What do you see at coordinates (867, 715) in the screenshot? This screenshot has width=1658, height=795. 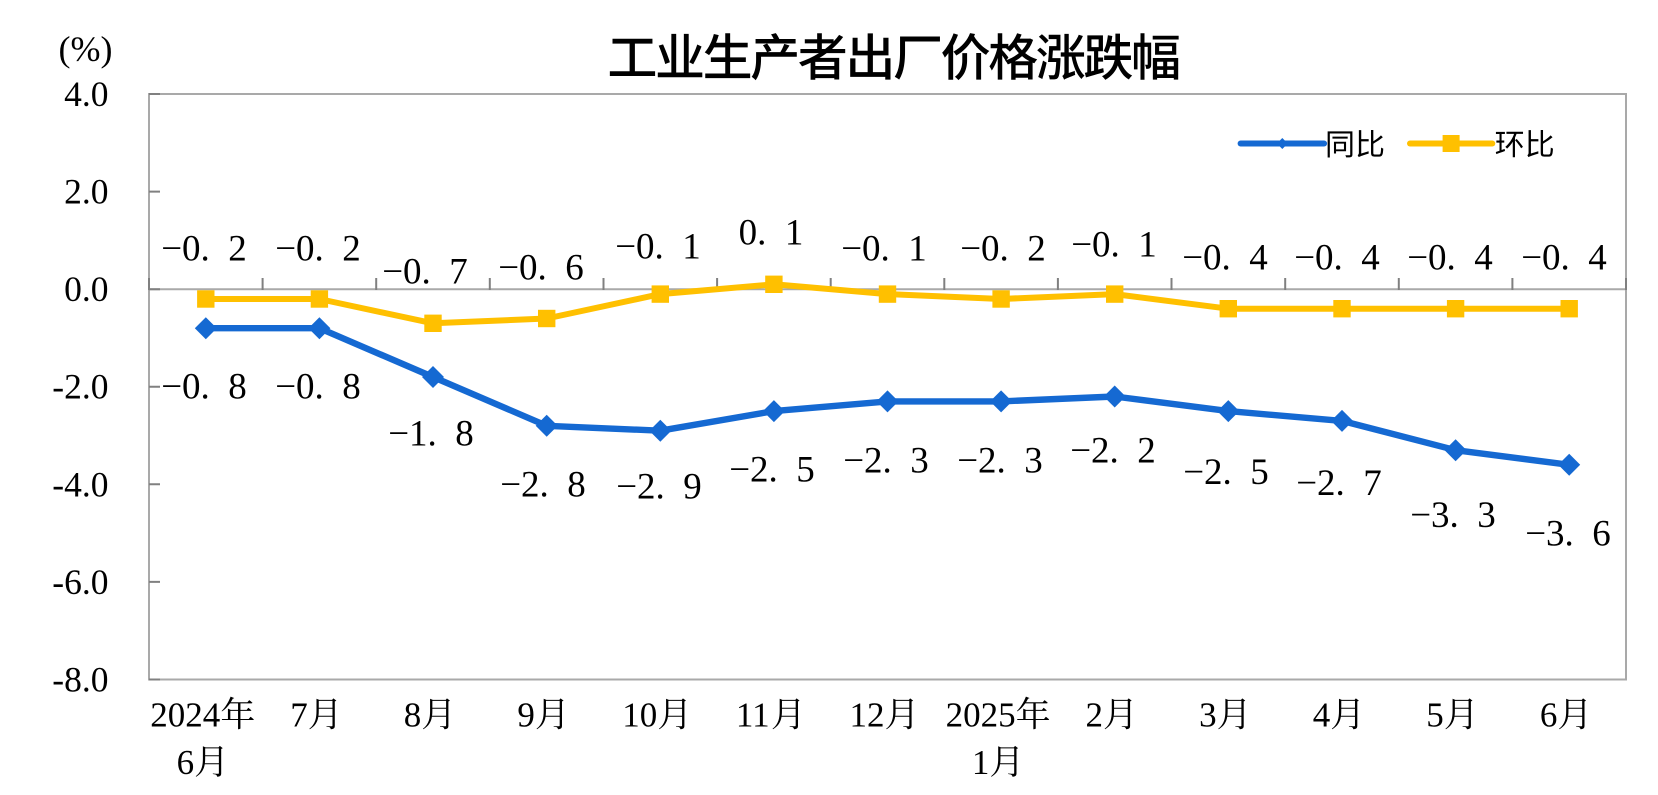 I see `svg-text: 12` at bounding box center [867, 715].